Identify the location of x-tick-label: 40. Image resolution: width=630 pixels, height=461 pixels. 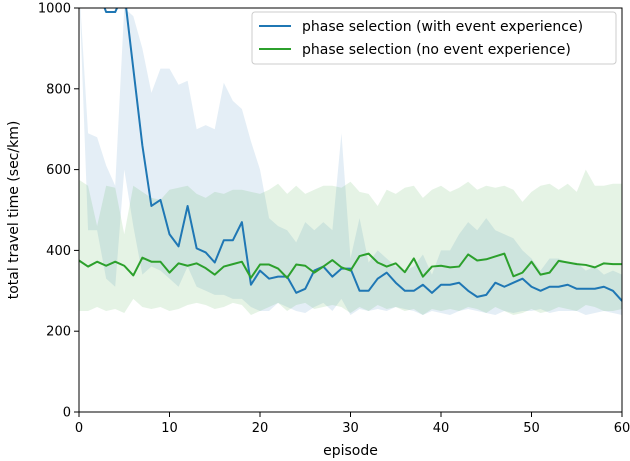
(441, 428).